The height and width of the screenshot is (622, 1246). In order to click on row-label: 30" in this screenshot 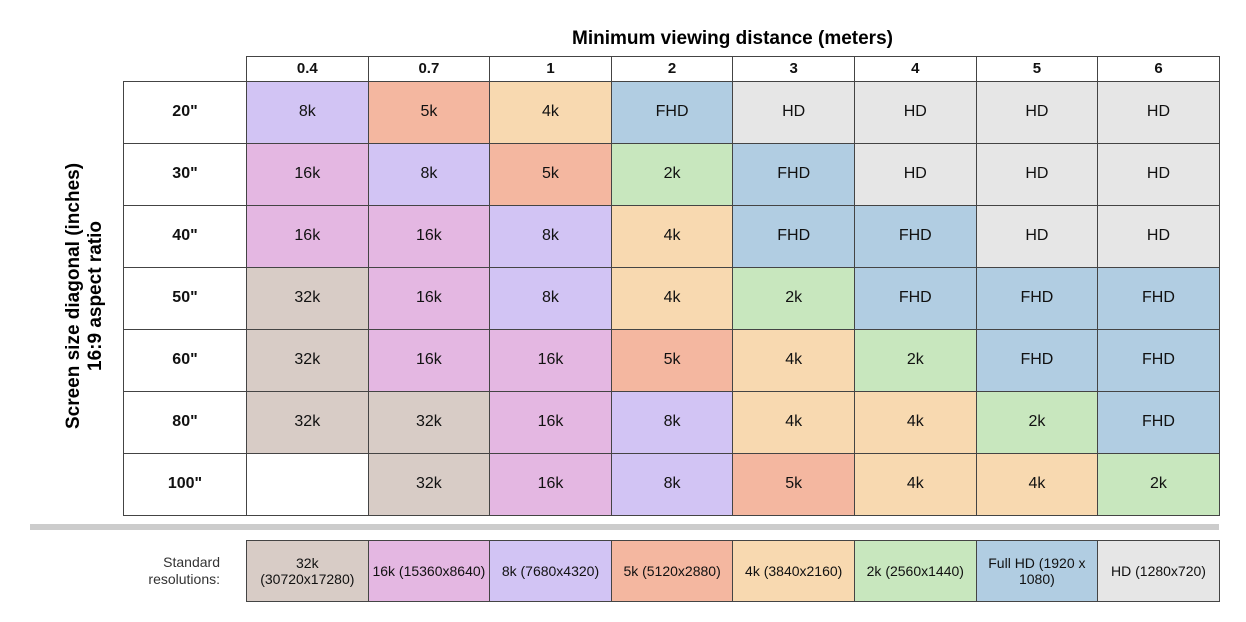, I will do `click(185, 174)`.